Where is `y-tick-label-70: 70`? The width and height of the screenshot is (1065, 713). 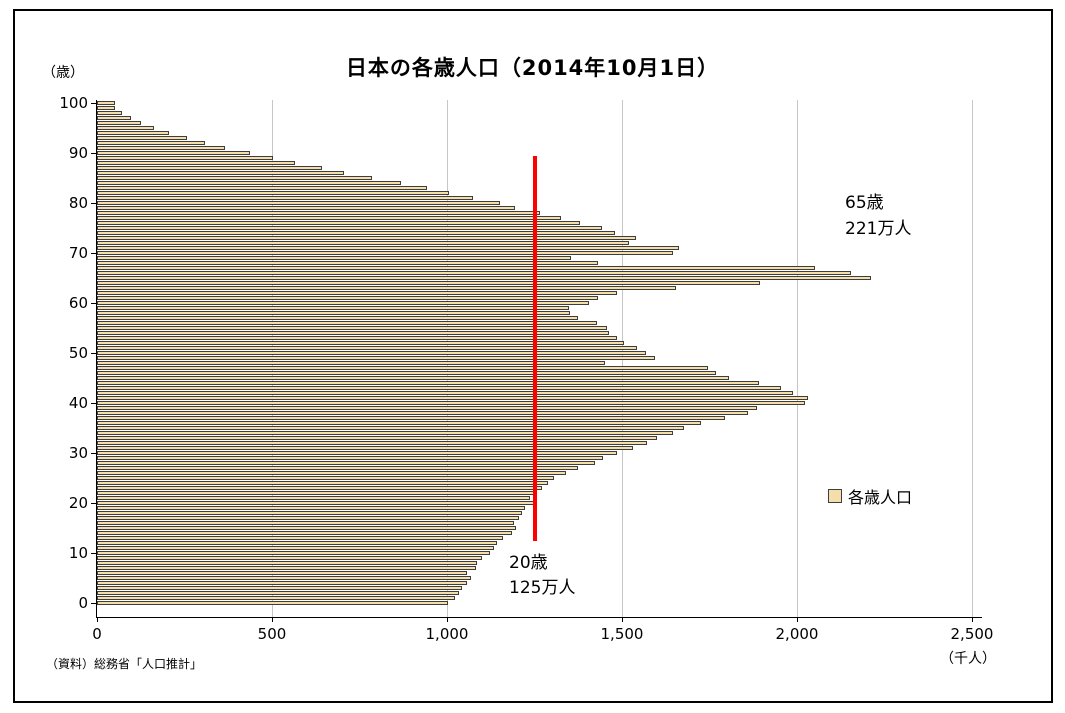 y-tick-label-70: 70 is located at coordinates (78, 253).